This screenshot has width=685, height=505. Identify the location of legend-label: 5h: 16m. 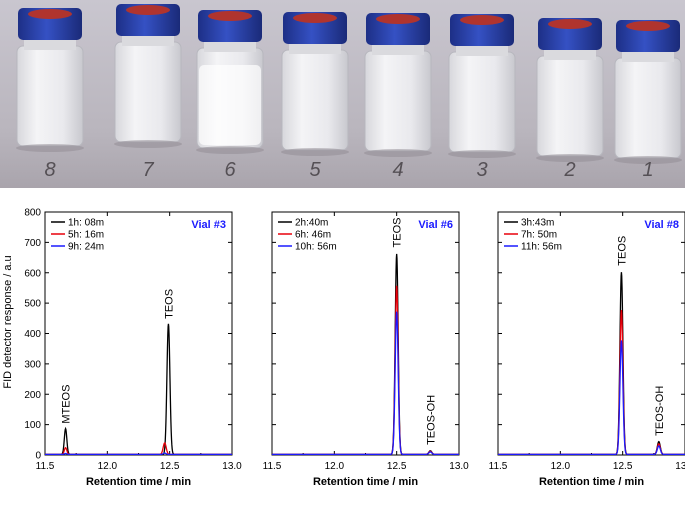
(86, 235).